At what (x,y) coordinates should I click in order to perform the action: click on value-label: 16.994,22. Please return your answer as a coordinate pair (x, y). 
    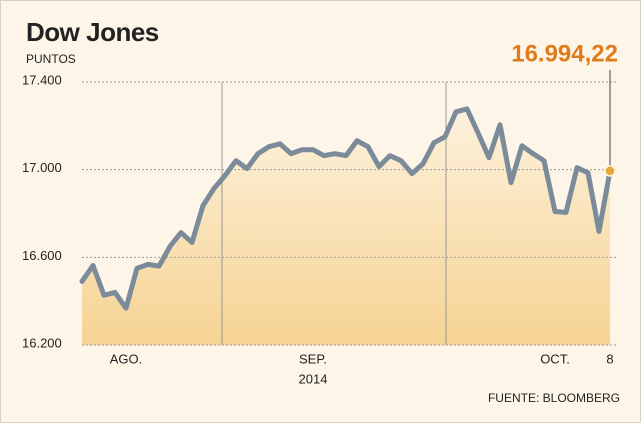
    Looking at the image, I should click on (564, 53).